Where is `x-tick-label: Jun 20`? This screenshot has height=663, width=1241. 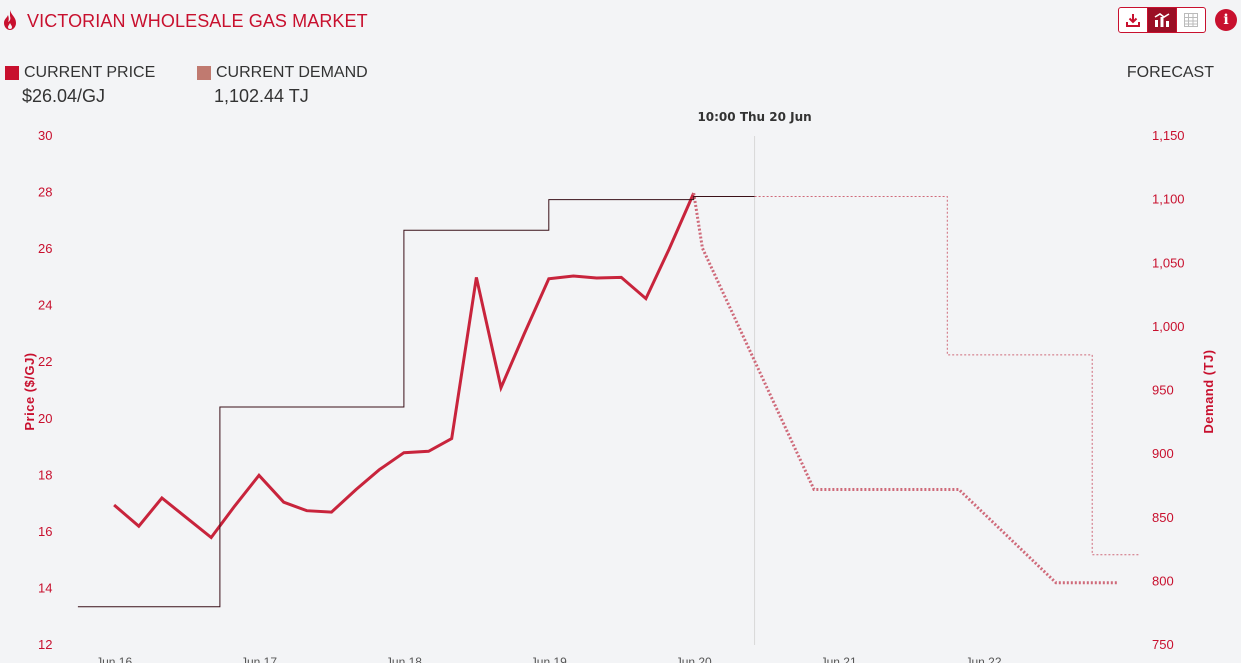
x-tick-label: Jun 20 is located at coordinates (694, 659).